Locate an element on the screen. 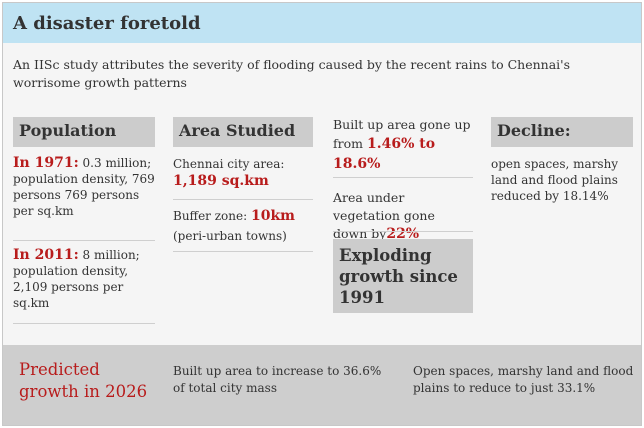 Image resolution: width=644 pixels, height=428 pixels. built-up-text: Built up area gone up from is located at coordinates (402, 134).